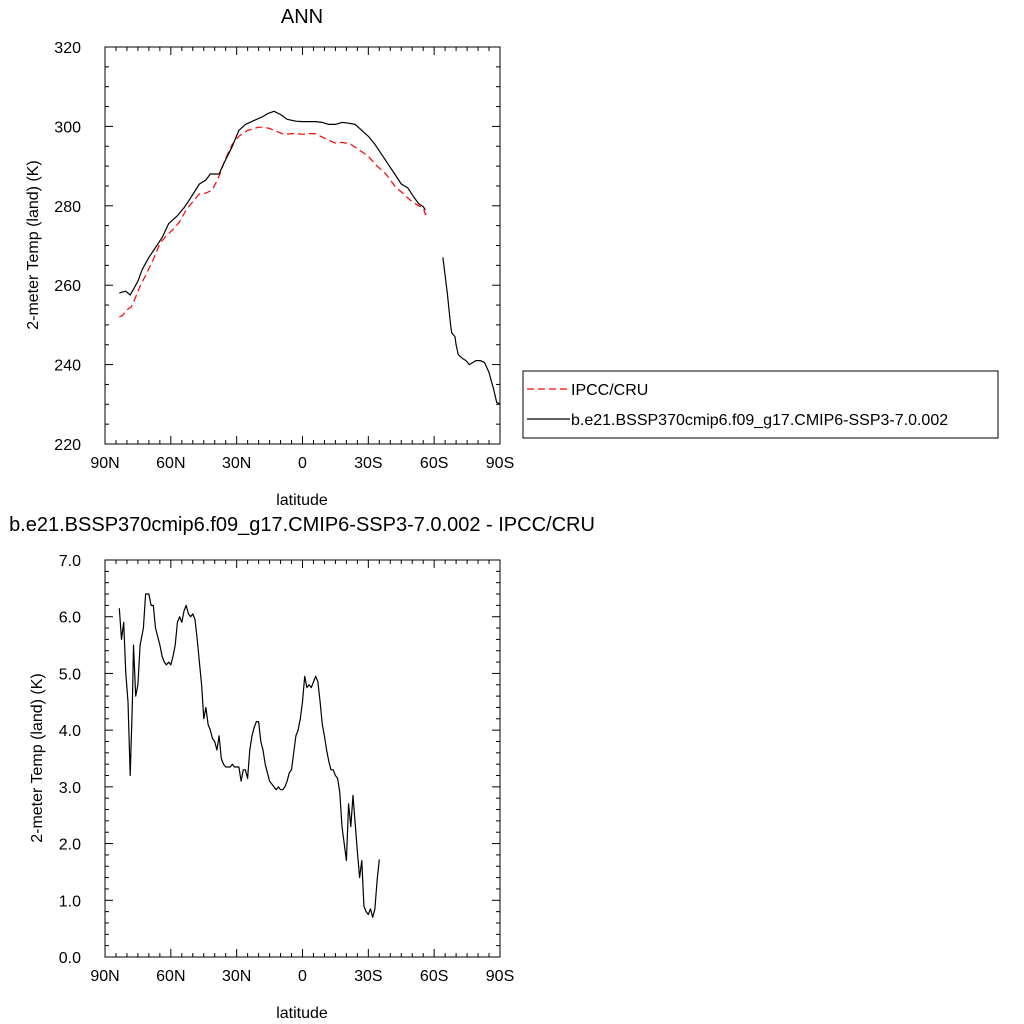 The width and height of the screenshot is (1024, 1024). Describe the element at coordinates (609, 390) in the screenshot. I see `legend-label-ipcc-cru: IPCC/CRU` at that location.